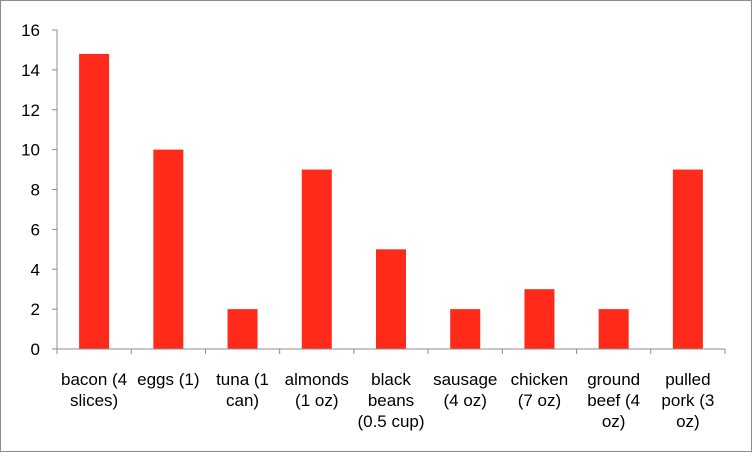 The image size is (752, 456). I want to click on x-tick-label-line: eggs (1), so click(168, 379).